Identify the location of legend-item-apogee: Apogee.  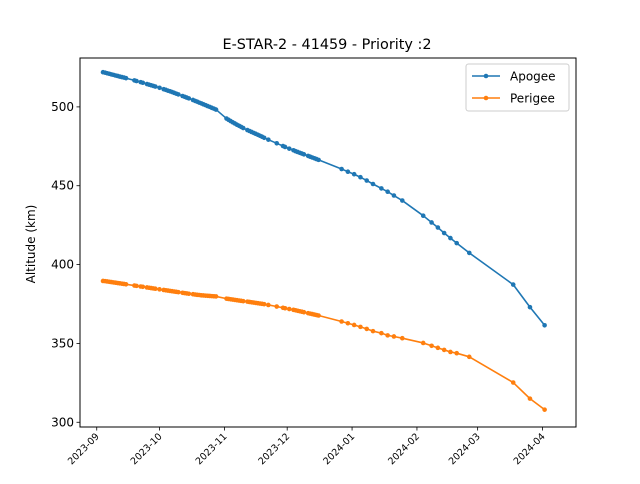
(514, 77).